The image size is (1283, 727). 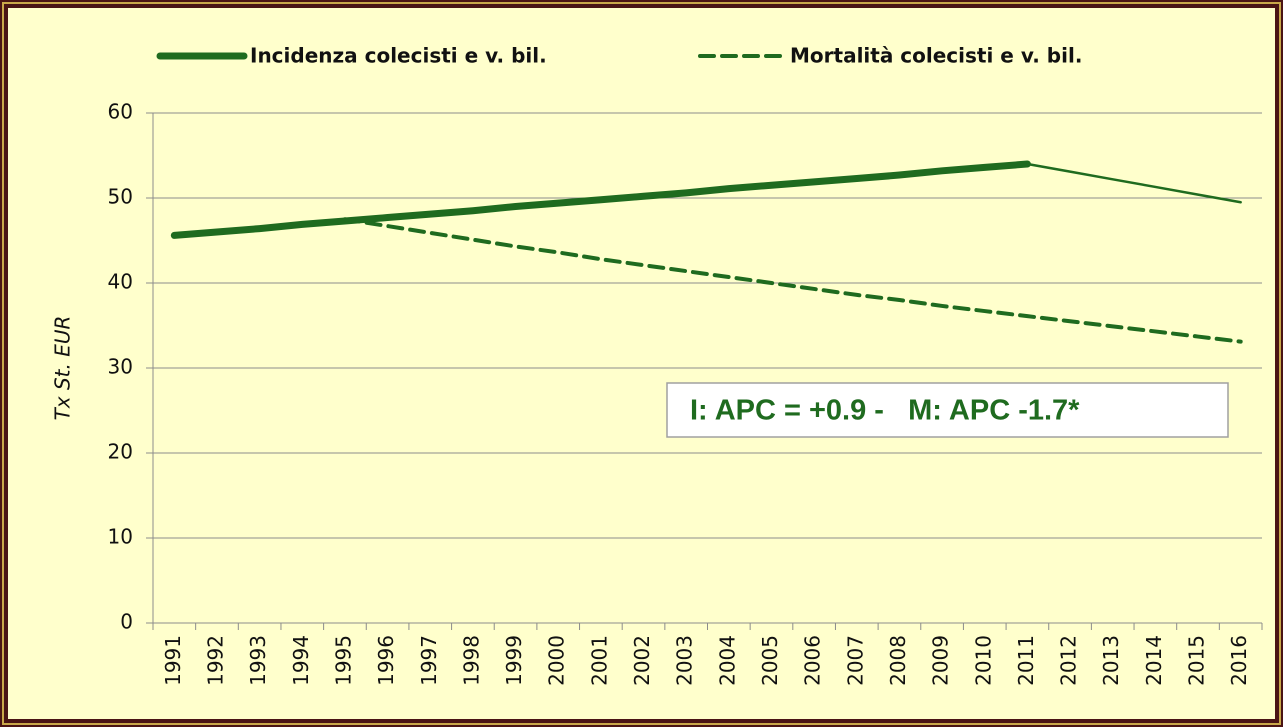 I want to click on x-tick-label: 2015, so click(x=1197, y=660).